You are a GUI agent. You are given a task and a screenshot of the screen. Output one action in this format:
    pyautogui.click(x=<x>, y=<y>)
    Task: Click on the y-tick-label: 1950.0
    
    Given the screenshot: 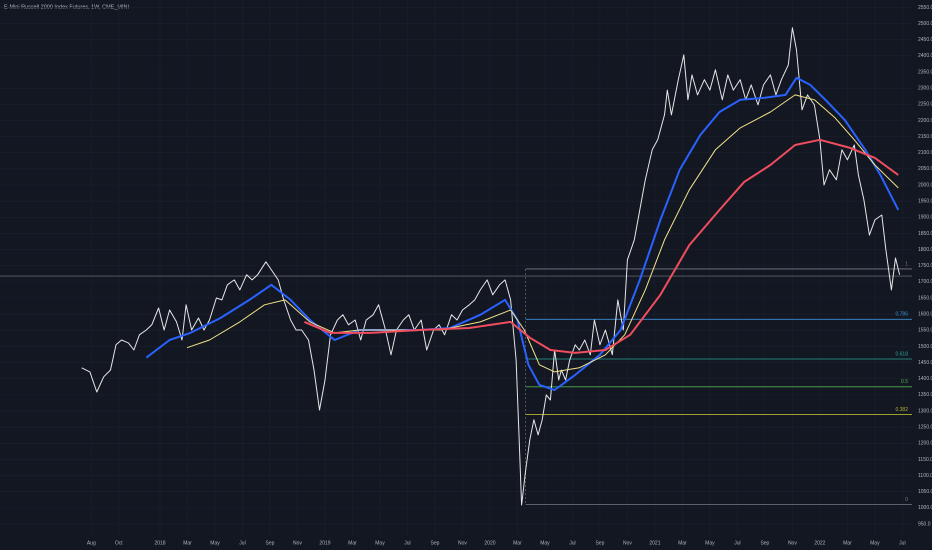 What is the action you would take?
    pyautogui.click(x=925, y=201)
    